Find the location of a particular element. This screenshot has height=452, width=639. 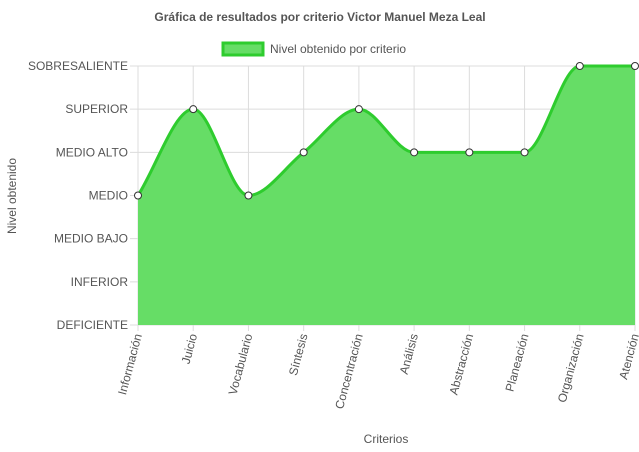

x-tick-label: Vocabulario is located at coordinates (241, 364).